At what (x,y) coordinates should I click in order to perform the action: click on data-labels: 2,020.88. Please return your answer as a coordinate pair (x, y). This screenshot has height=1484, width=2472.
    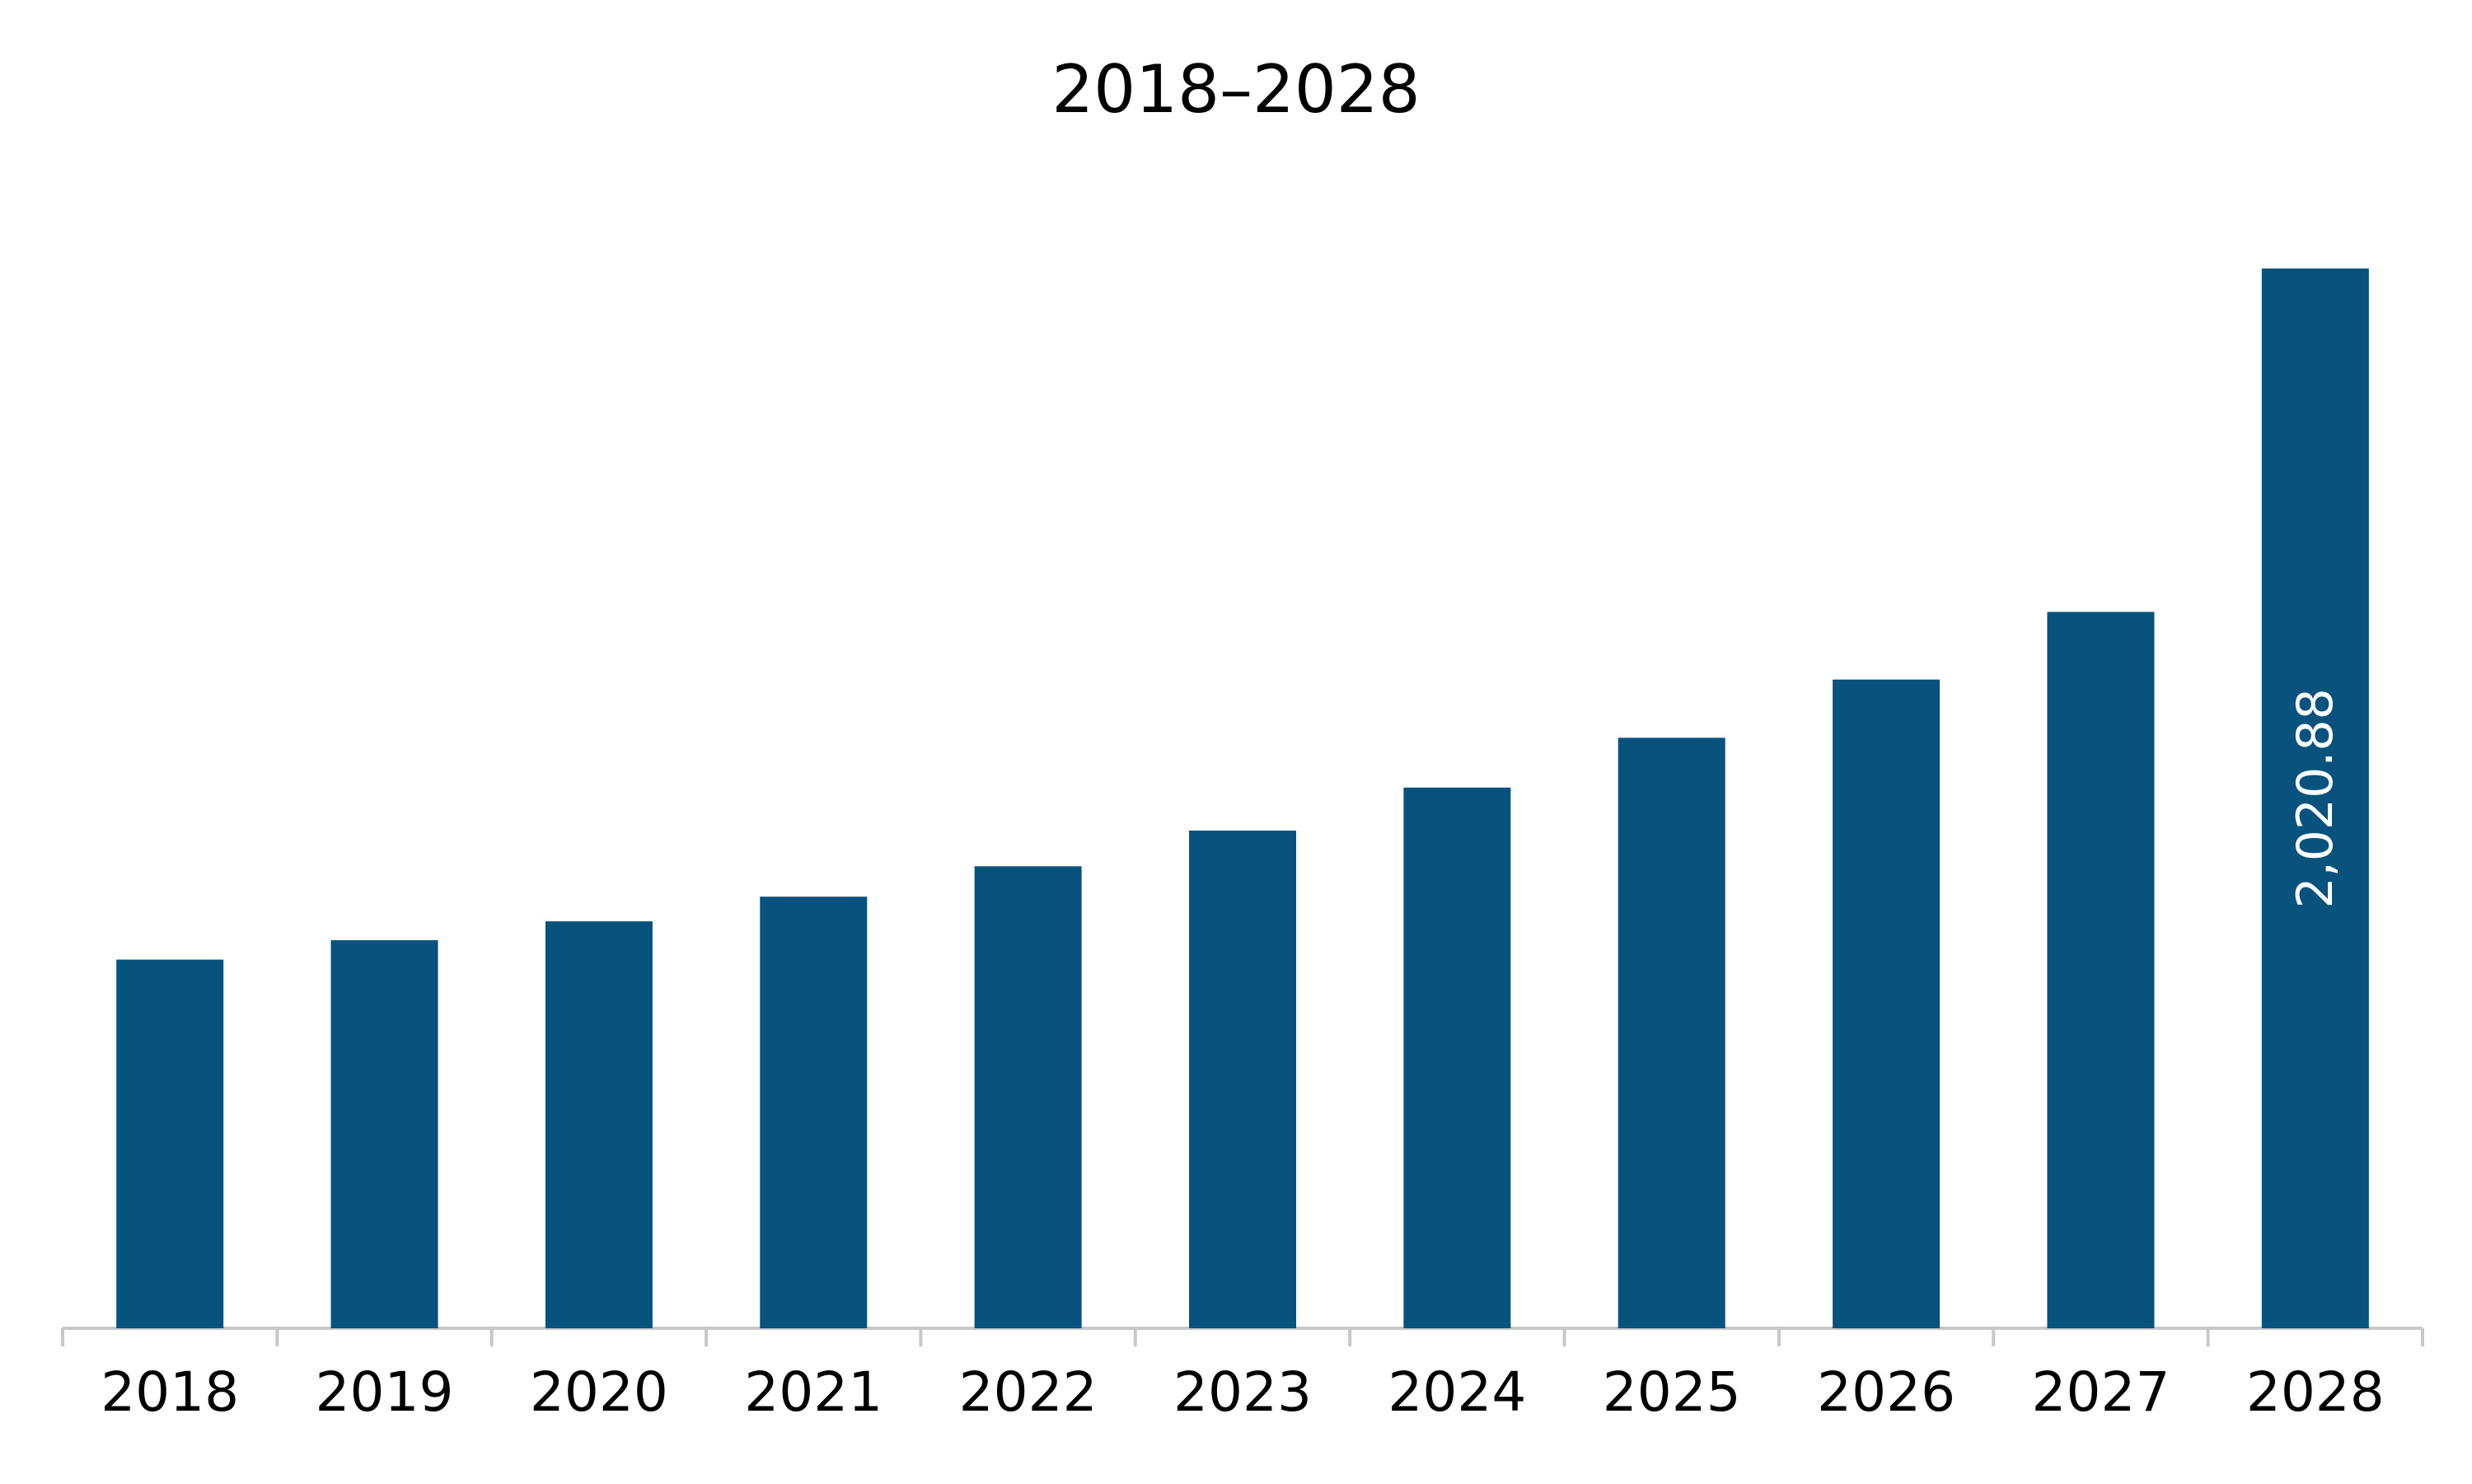
    Looking at the image, I should click on (2315, 798).